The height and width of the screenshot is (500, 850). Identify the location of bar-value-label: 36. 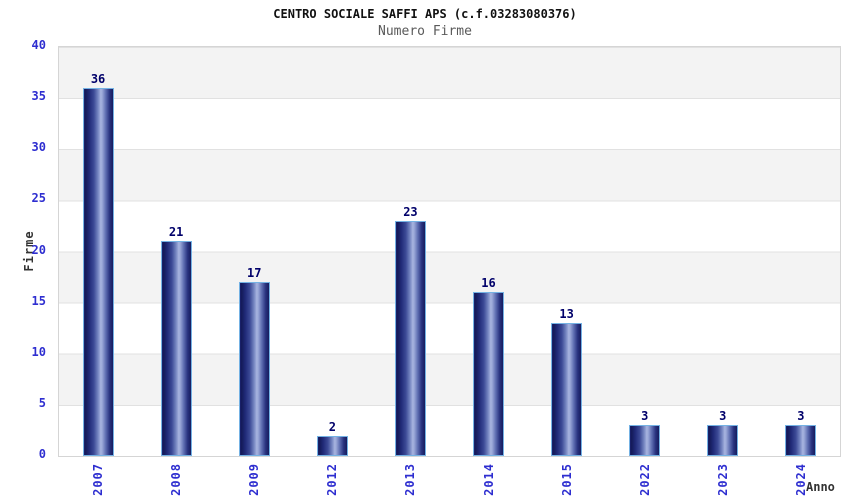
(98, 78).